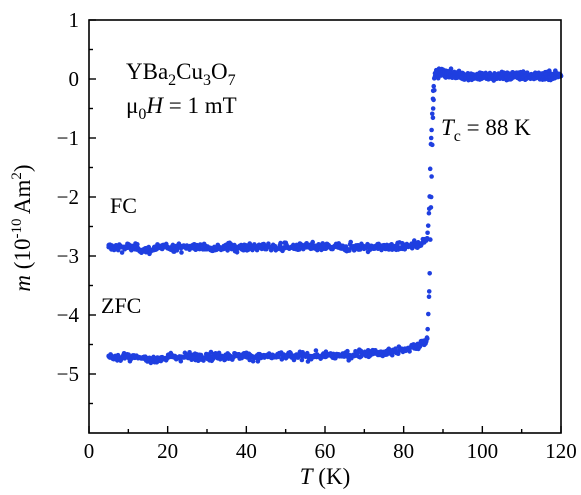  I want to click on y-tick-label: −4, so click(68, 315).